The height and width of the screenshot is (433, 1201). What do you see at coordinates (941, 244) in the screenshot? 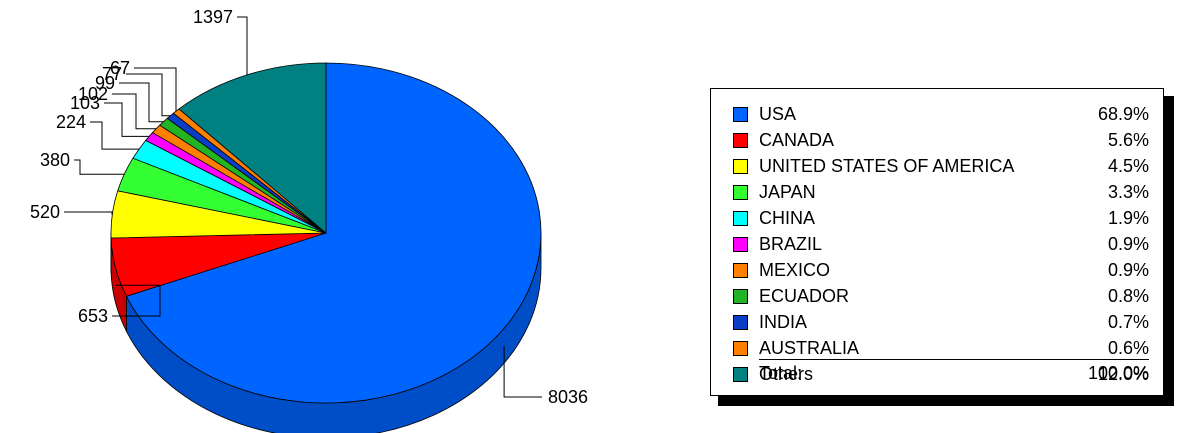
I see `legend-item-brazil: BRAZIL 0.9%` at bounding box center [941, 244].